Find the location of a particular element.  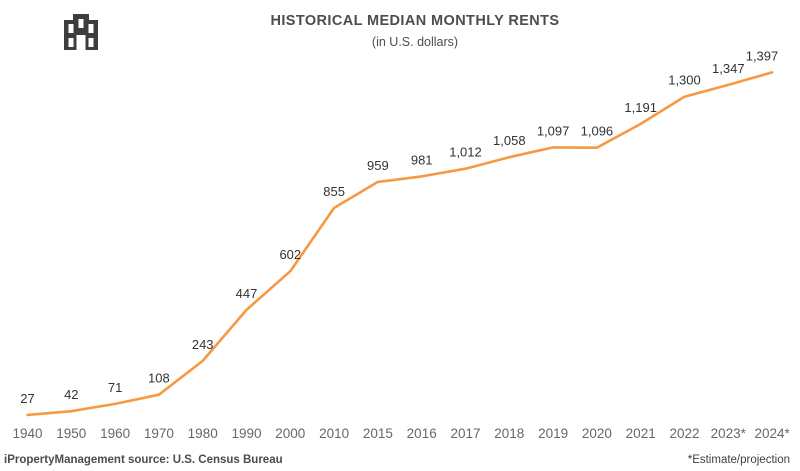

estimate-note: *Estimate/projection is located at coordinates (738, 460).